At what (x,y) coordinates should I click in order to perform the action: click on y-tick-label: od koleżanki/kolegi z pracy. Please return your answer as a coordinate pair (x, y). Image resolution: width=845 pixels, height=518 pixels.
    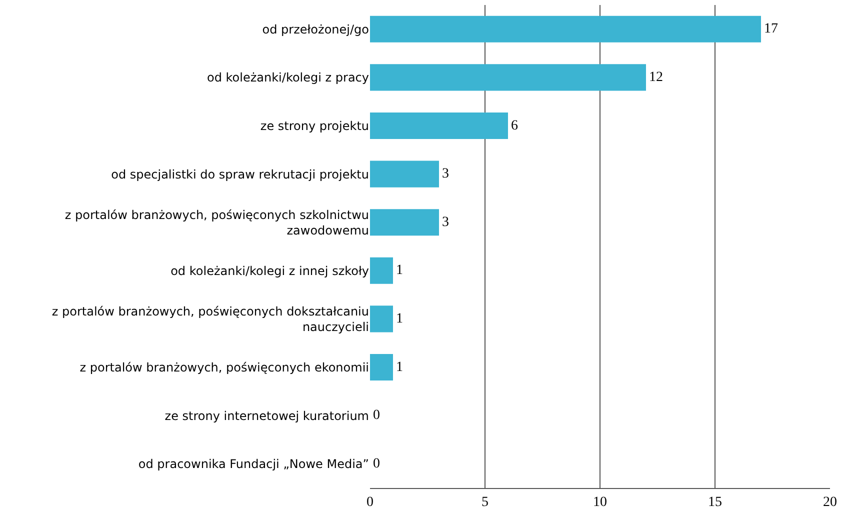
    Looking at the image, I should click on (288, 77).